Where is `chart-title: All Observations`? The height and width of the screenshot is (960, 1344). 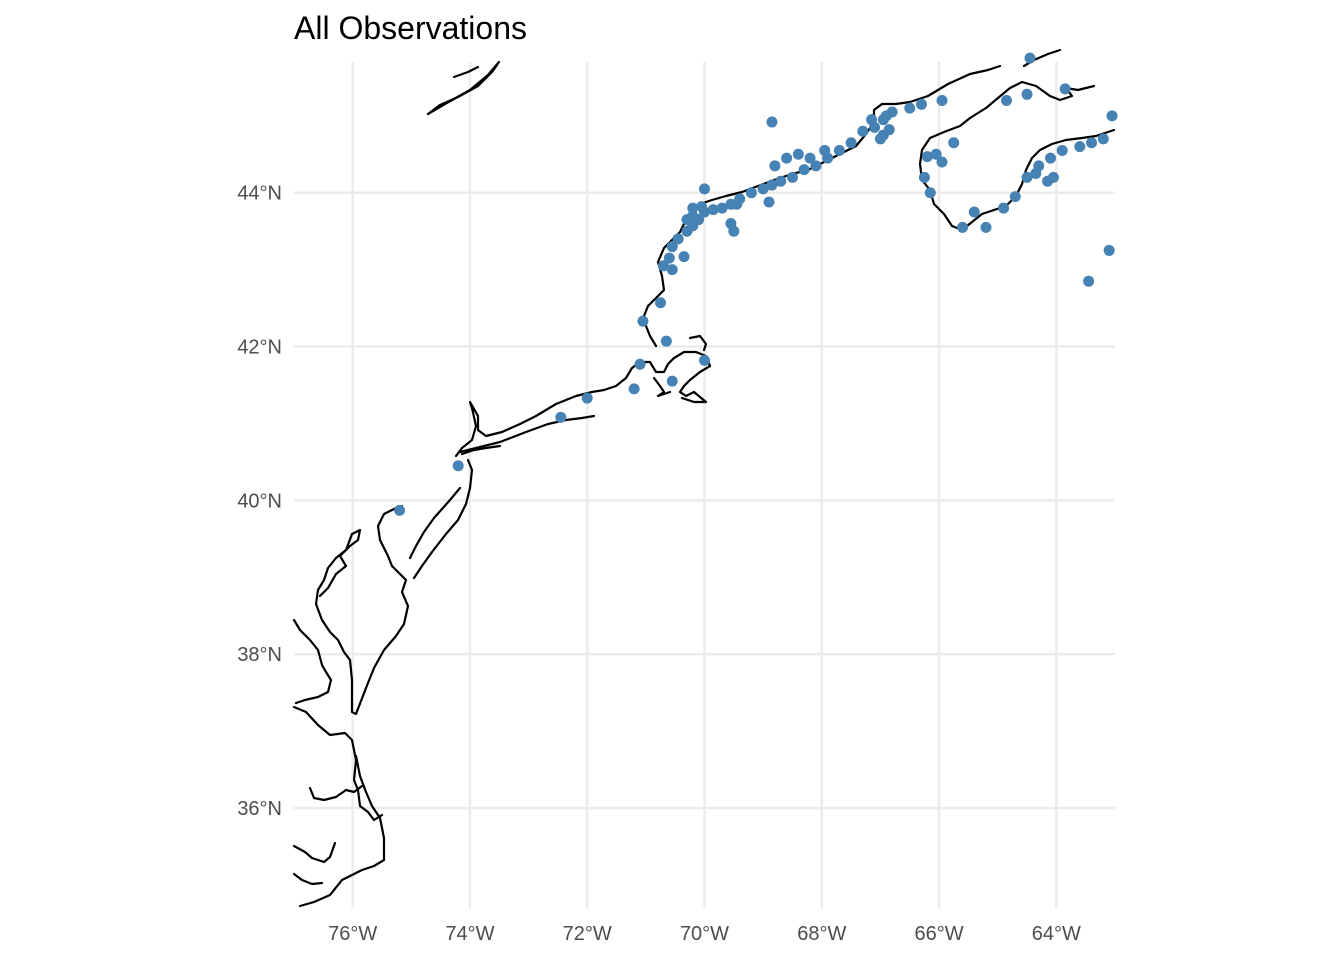
chart-title: All Observations is located at coordinates (410, 28).